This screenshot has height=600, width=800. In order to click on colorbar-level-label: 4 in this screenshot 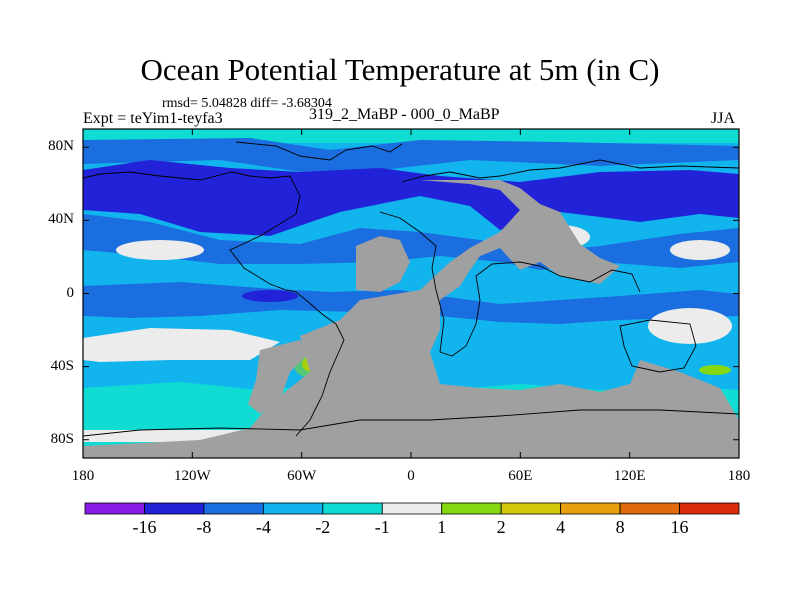, I will do `click(561, 527)`.